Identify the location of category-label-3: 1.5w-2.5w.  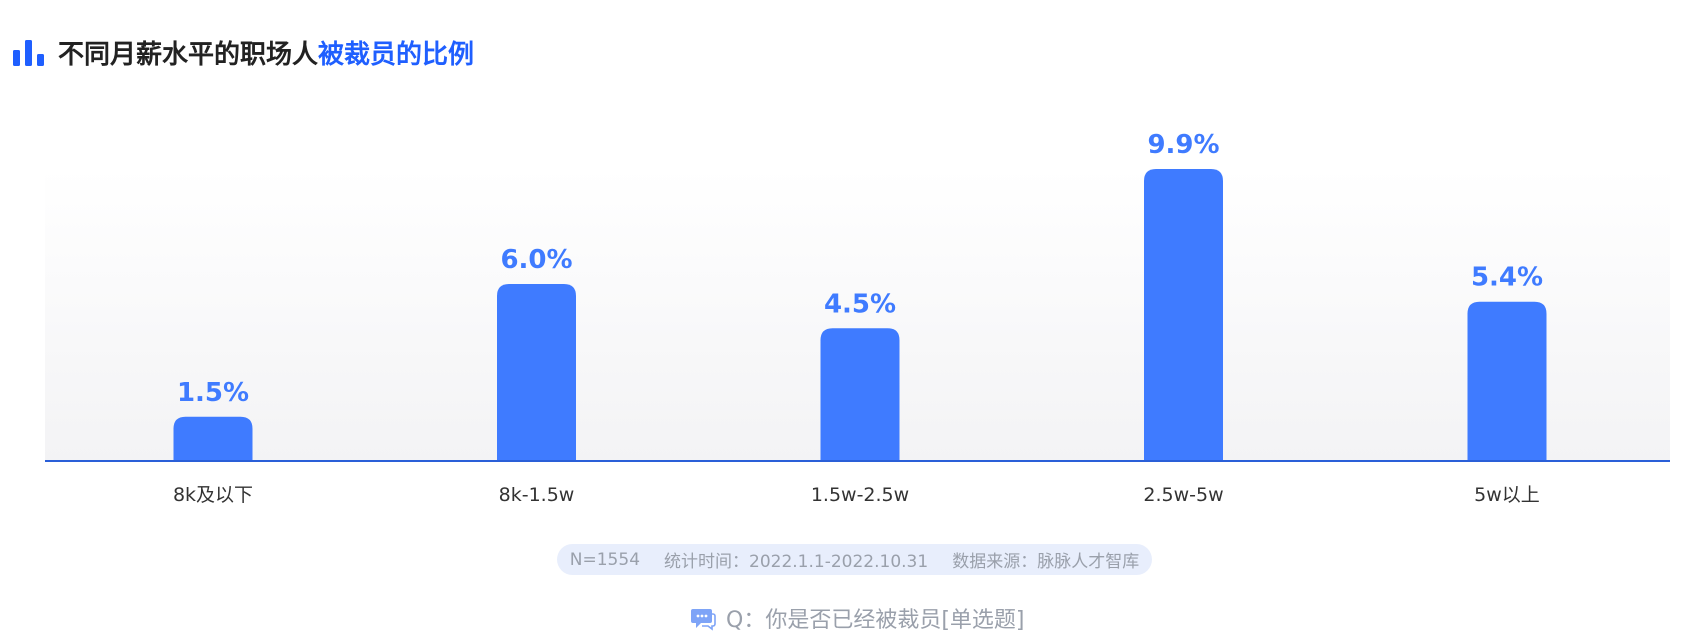
(860, 495).